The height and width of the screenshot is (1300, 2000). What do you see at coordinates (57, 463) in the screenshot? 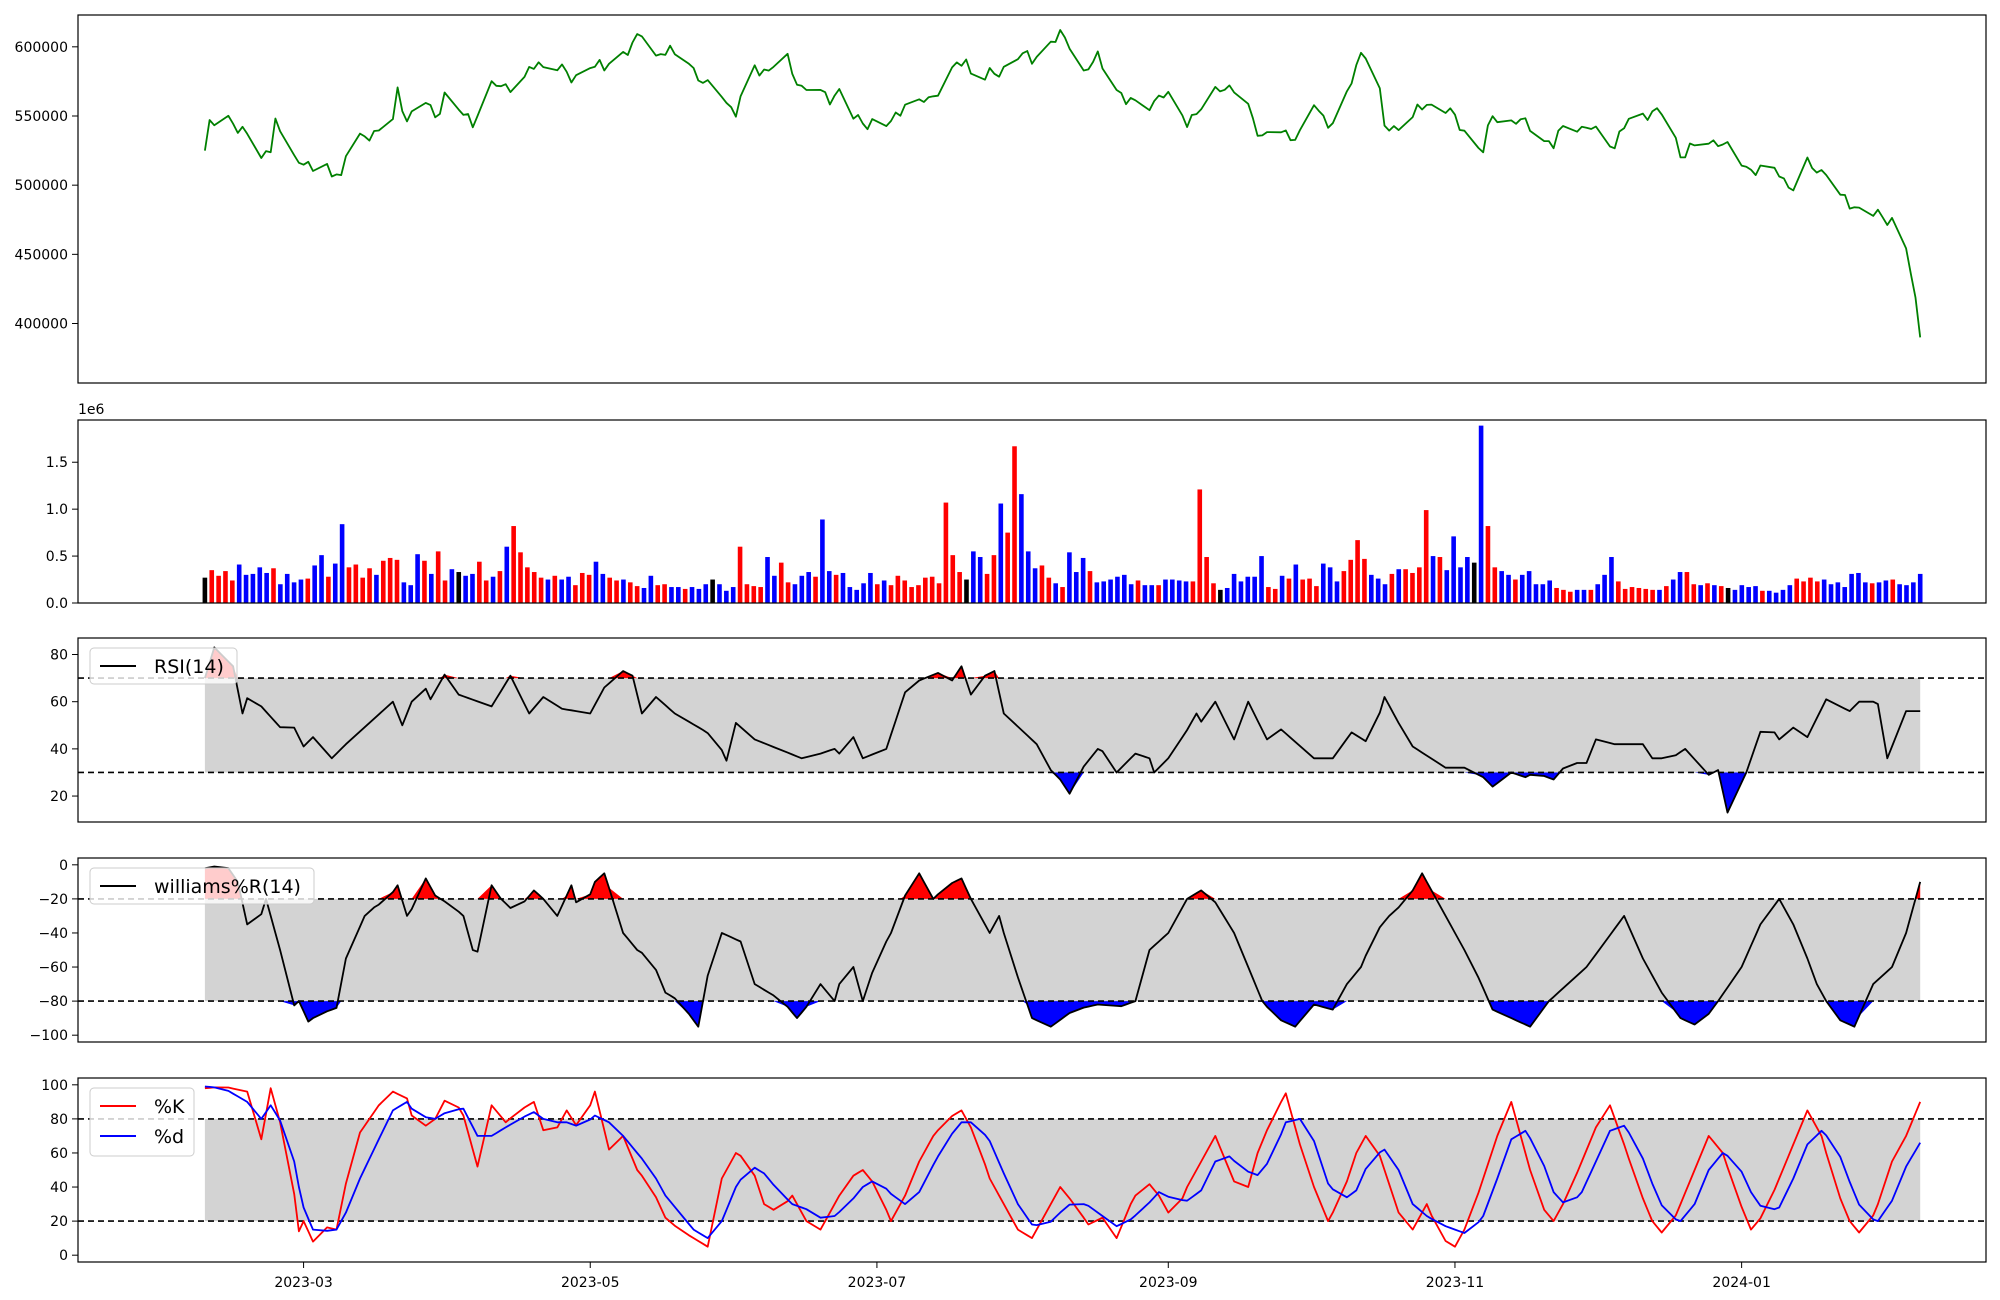
I see `y-tick-label: 1.5` at bounding box center [57, 463].